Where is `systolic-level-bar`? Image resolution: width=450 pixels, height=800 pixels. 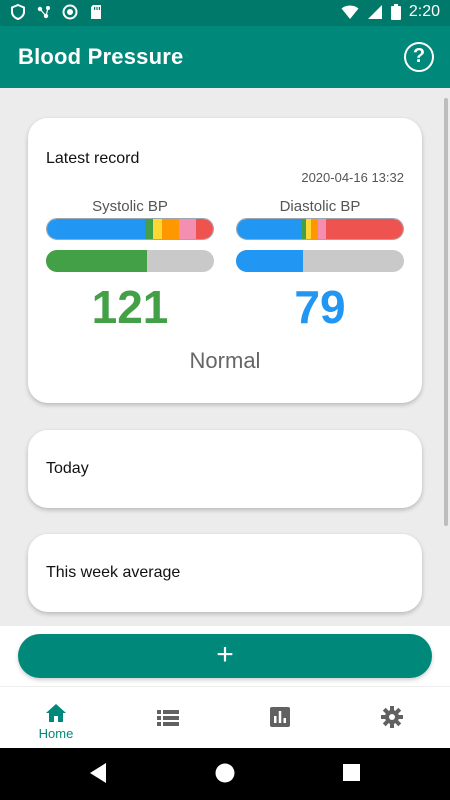 systolic-level-bar is located at coordinates (130, 261).